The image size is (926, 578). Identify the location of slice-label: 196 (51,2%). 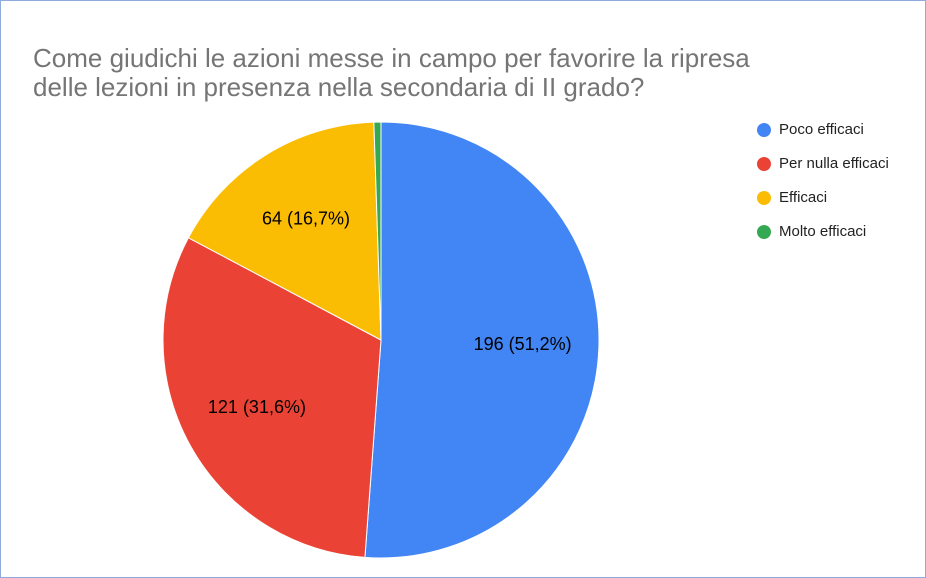
(523, 344).